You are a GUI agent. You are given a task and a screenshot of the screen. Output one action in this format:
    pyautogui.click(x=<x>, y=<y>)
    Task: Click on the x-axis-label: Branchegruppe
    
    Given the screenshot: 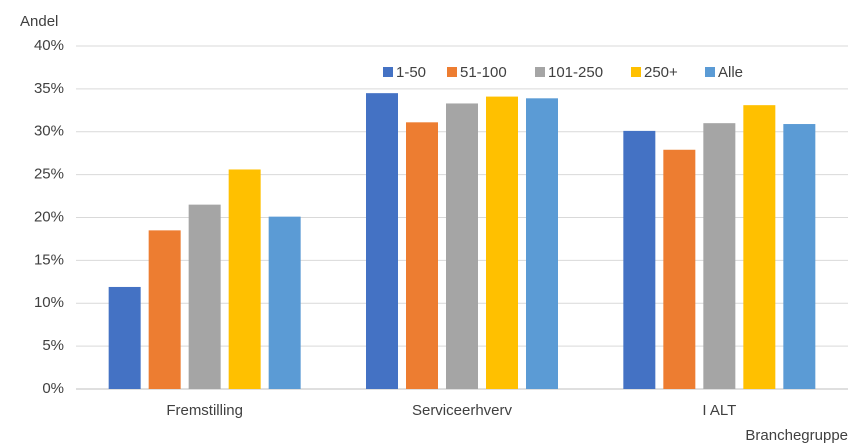 What is the action you would take?
    pyautogui.click(x=796, y=435)
    